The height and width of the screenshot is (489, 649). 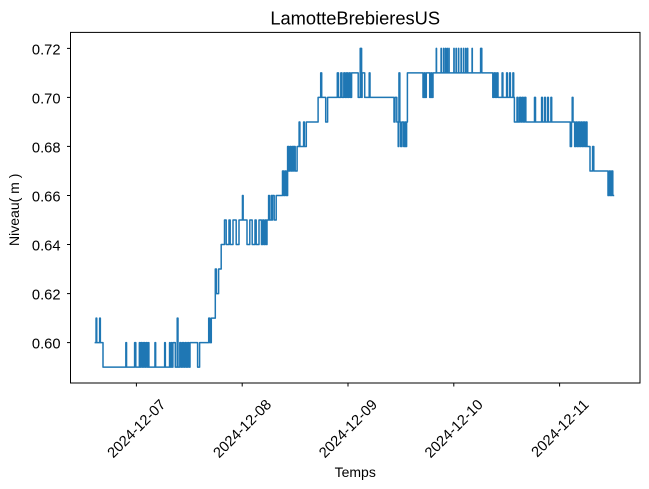 I want to click on svg-text: Niveau( m ), so click(x=14, y=210).